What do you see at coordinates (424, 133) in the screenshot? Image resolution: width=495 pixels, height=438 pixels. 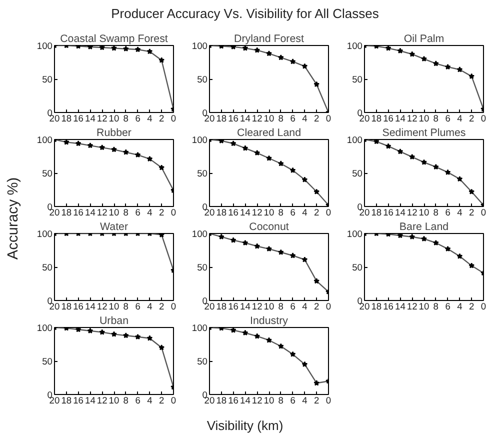 I see `chart-title: Sediment Plumes` at bounding box center [424, 133].